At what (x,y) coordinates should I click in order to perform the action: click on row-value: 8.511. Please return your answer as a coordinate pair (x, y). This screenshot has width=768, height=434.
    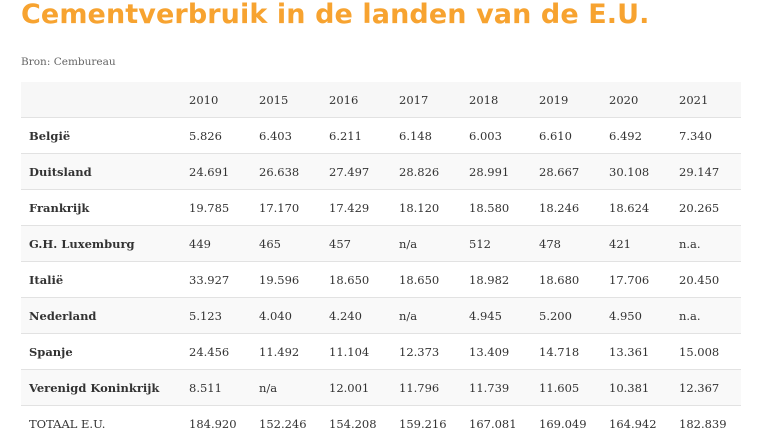
    Looking at the image, I should click on (216, 387).